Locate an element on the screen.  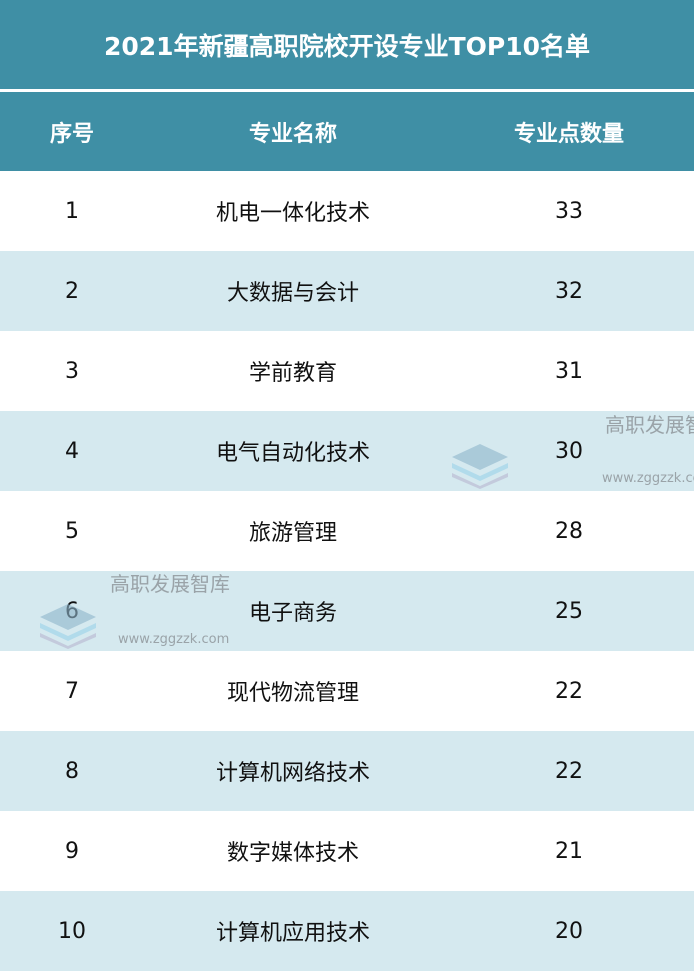
table-title: 2021年新疆高职院校开设专业TOP10名单 is located at coordinates (347, 44).